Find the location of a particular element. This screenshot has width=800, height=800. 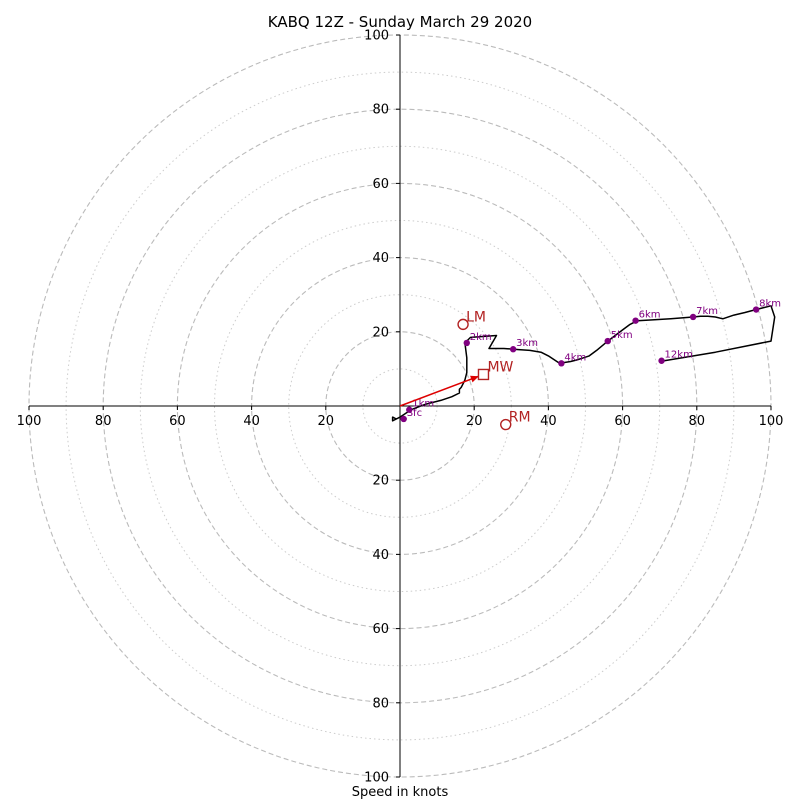

height-label-5km: 5km is located at coordinates (622, 335).